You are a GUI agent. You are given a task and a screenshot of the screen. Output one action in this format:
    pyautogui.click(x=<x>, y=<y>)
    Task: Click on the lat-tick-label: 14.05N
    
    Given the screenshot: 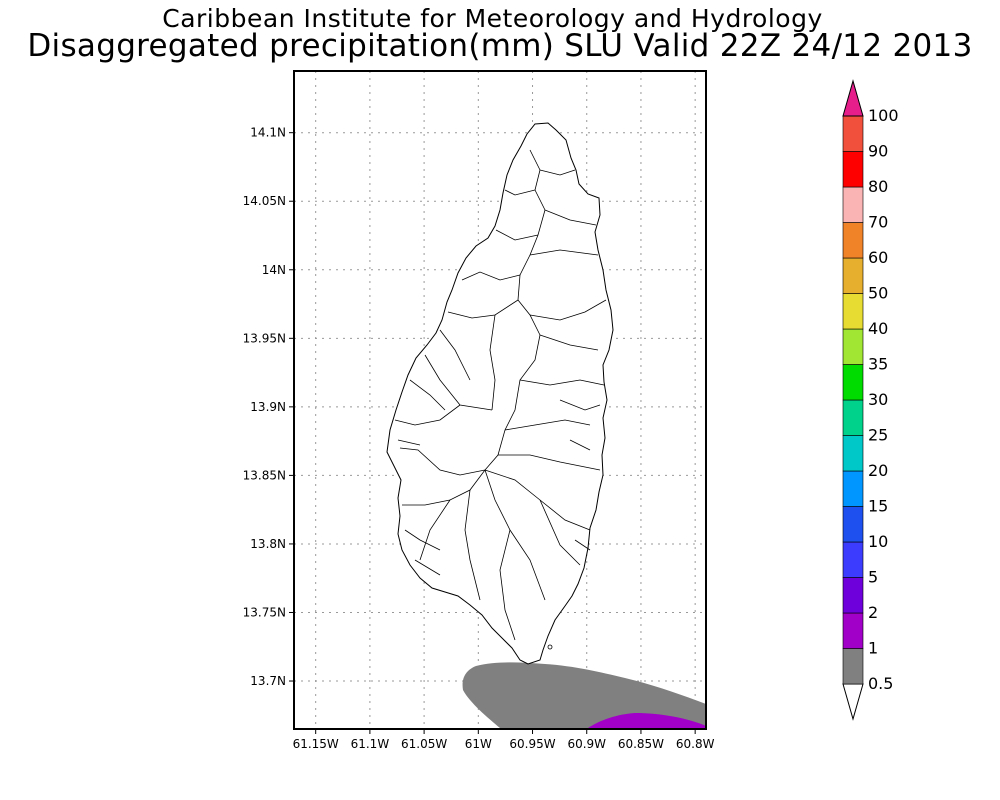 What is the action you would take?
    pyautogui.click(x=264, y=201)
    